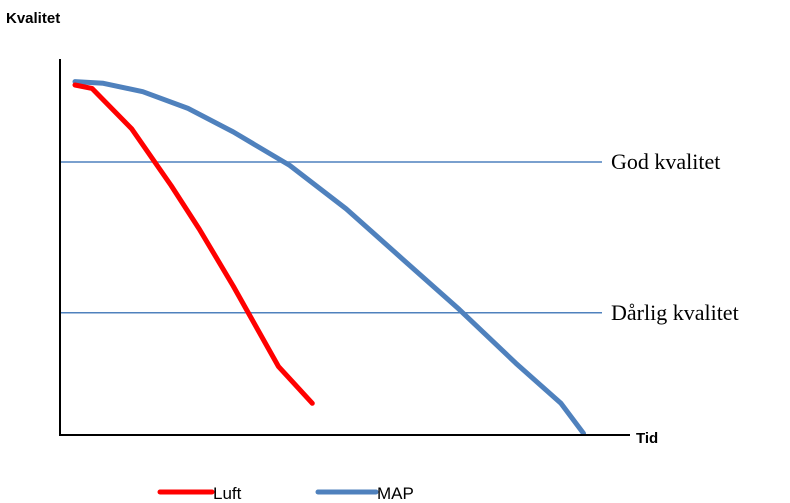 The height and width of the screenshot is (503, 790). What do you see at coordinates (675, 312) in the screenshot?
I see `reference-line-label-1: Dårlig kvalitet` at bounding box center [675, 312].